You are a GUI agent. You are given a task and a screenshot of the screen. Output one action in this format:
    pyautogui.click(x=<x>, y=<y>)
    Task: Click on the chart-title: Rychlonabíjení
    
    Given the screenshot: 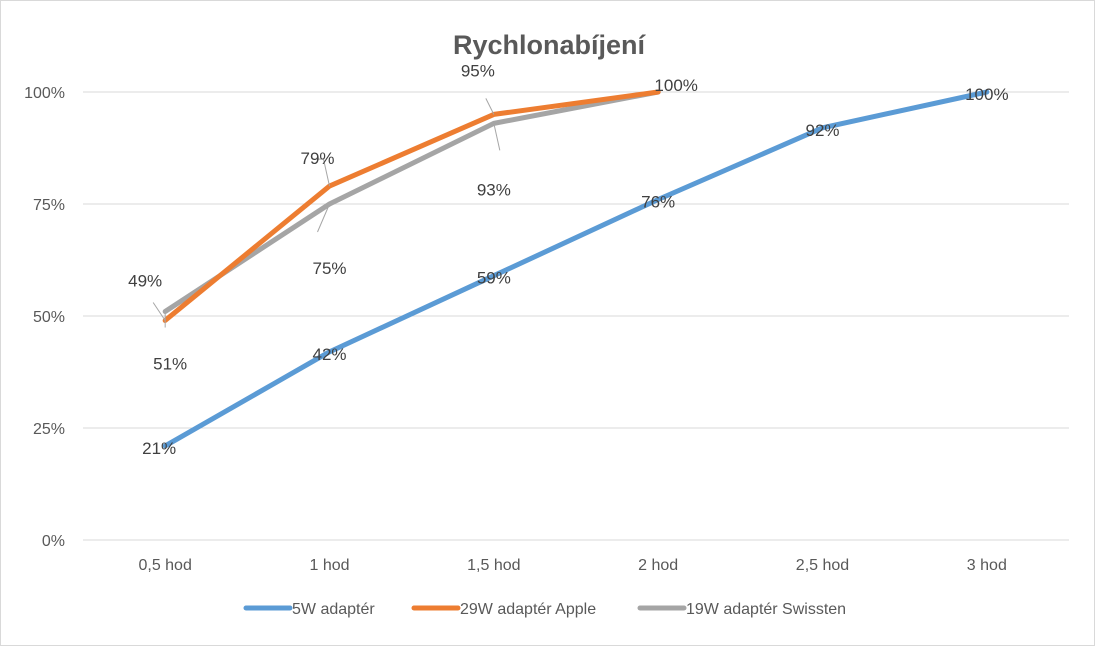 What is the action you would take?
    pyautogui.click(x=550, y=45)
    